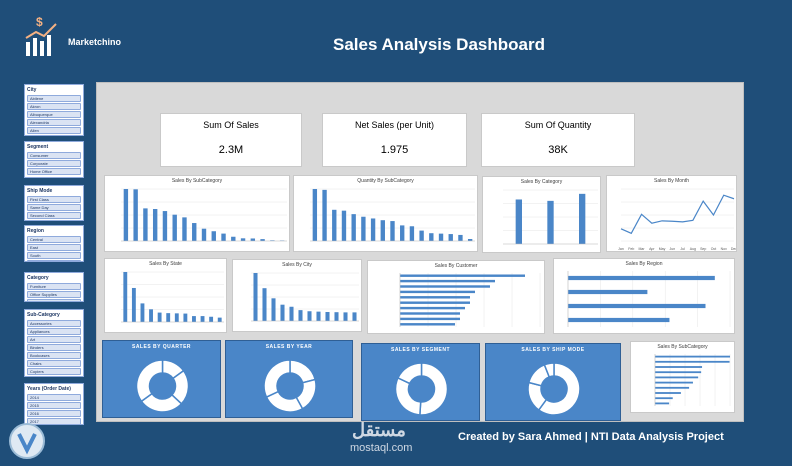 This screenshot has width=792, height=466. What do you see at coordinates (553, 350) in the screenshot?
I see `donut-title: SALES BY SHIP MODE` at bounding box center [553, 350].